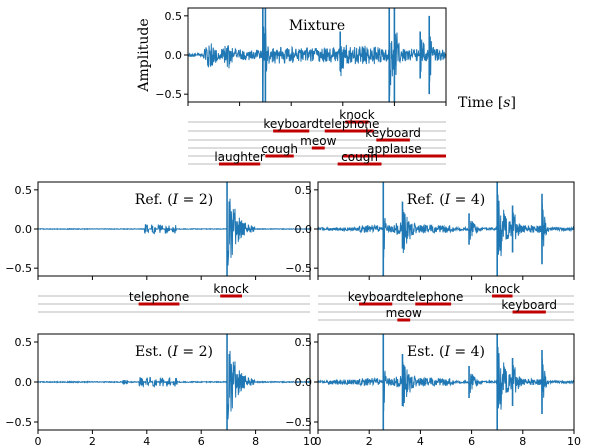  Describe the element at coordinates (446, 352) in the screenshot. I see `est4-title: Est. (I = 4)` at that location.